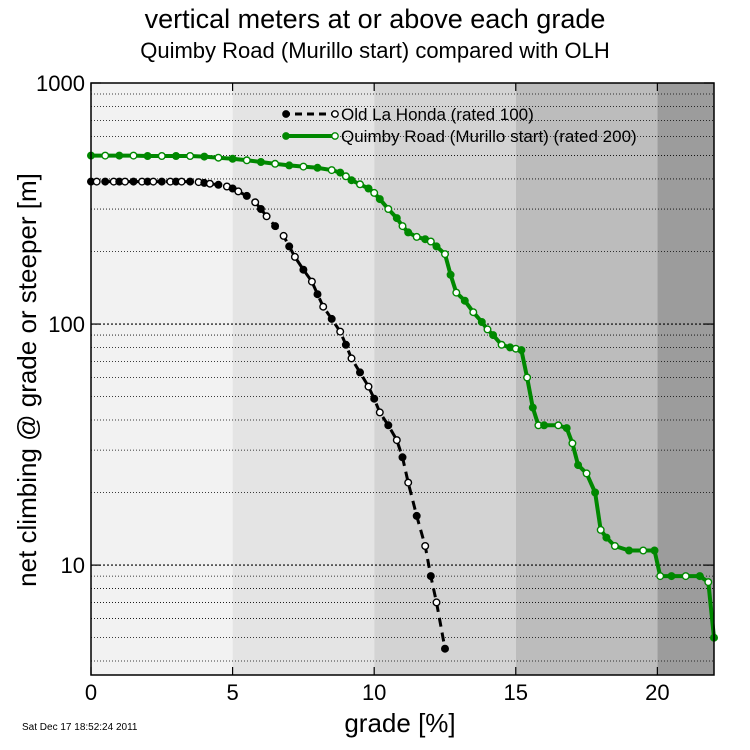  What do you see at coordinates (399, 723) in the screenshot?
I see `x-axis-label: grade [%]` at bounding box center [399, 723].